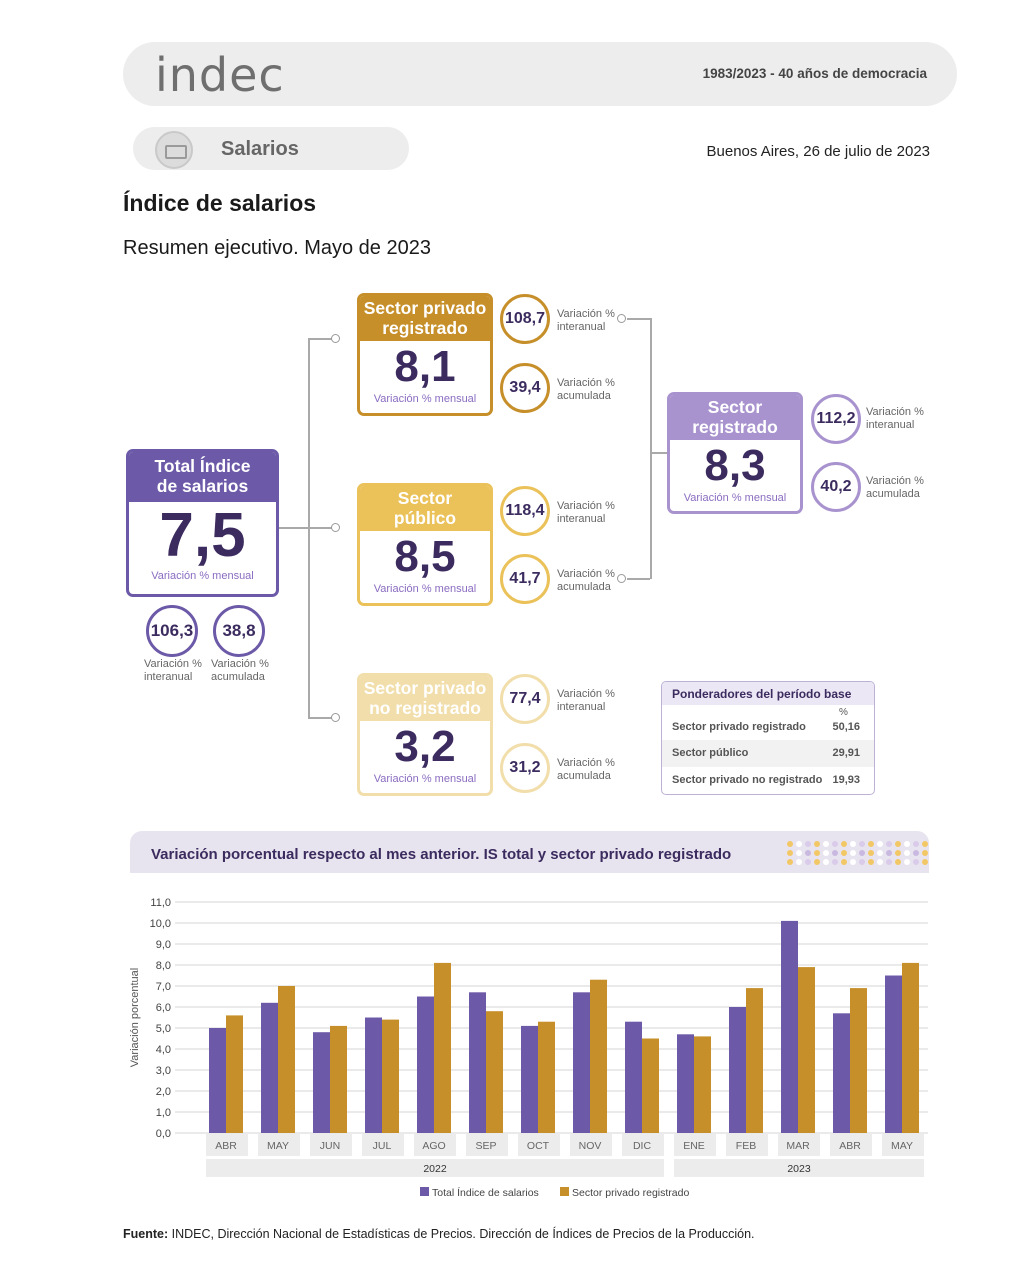 This screenshot has width=1032, height=1280. Describe the element at coordinates (163, 987) in the screenshot. I see `y-tick-label: 7,0` at that location.